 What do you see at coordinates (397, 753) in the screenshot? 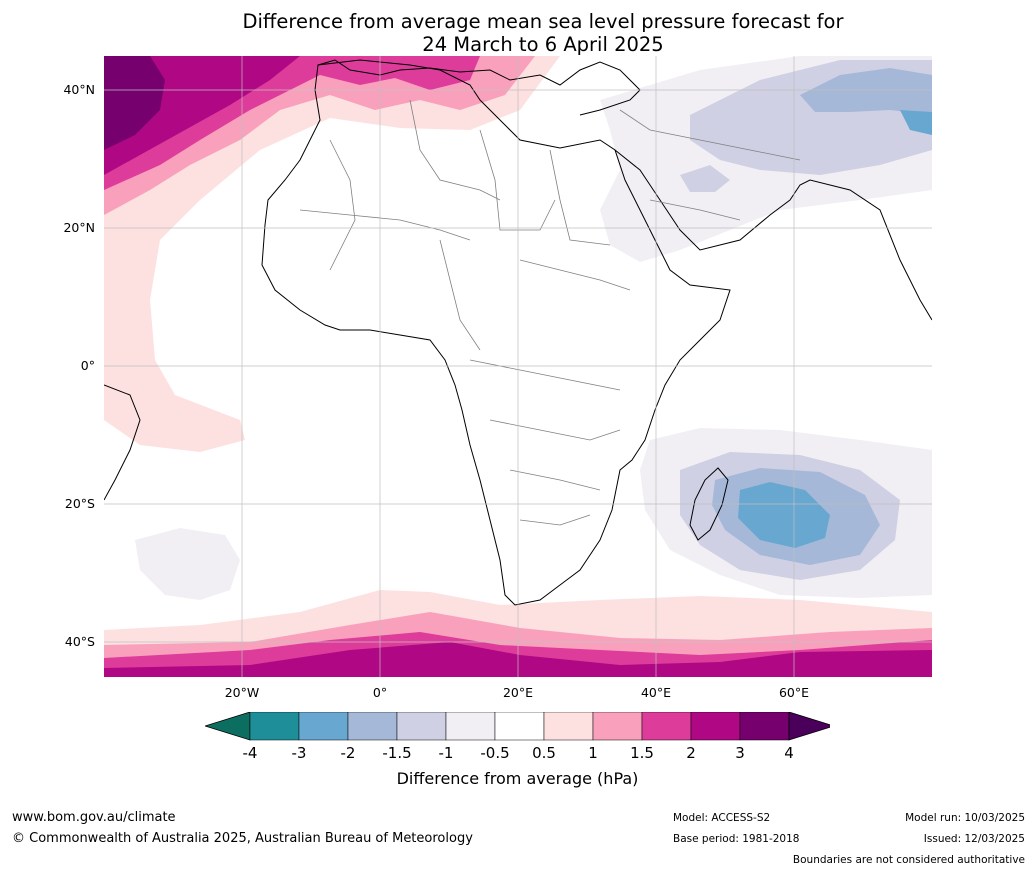
I see `colorbar-tick-label: -1.5` at bounding box center [397, 753].